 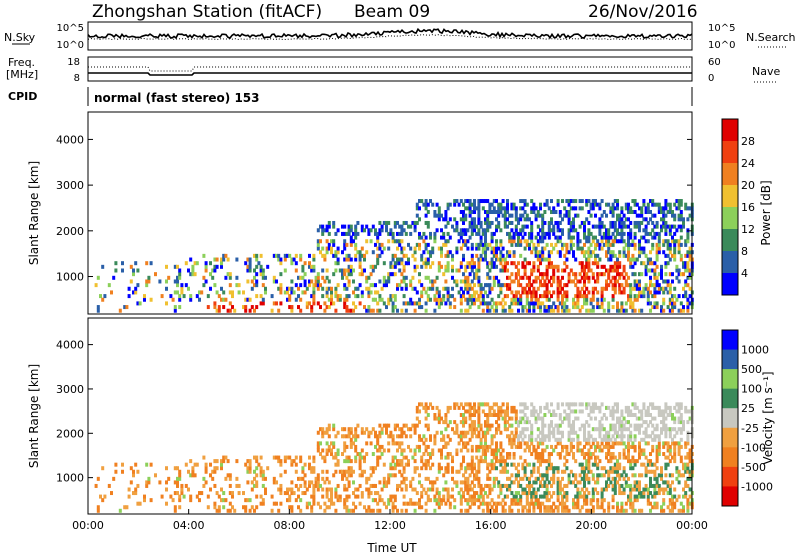 What do you see at coordinates (70, 185) in the screenshot?
I see `power-ytick-label: 3000` at bounding box center [70, 185].